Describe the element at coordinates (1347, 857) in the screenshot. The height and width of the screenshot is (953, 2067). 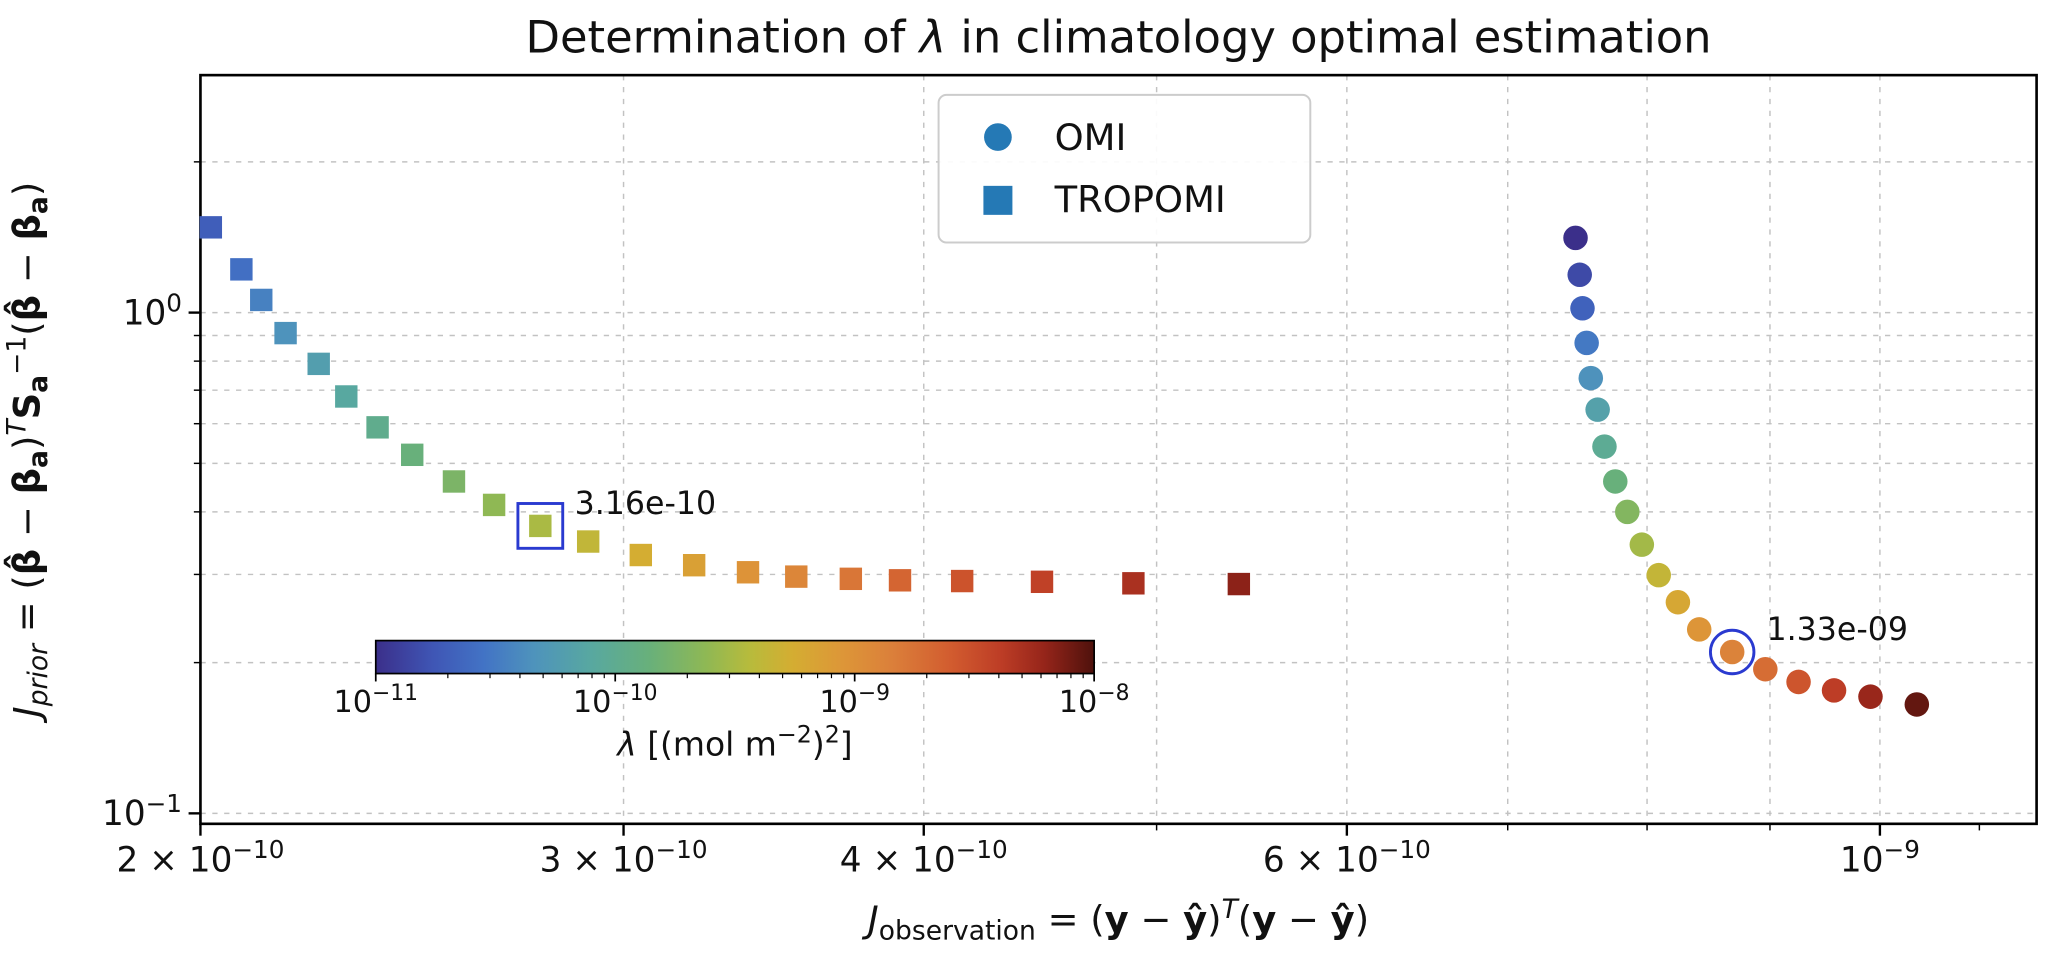
I see `x-tick-label: 6 × 10⁻¹⁰` at that location.